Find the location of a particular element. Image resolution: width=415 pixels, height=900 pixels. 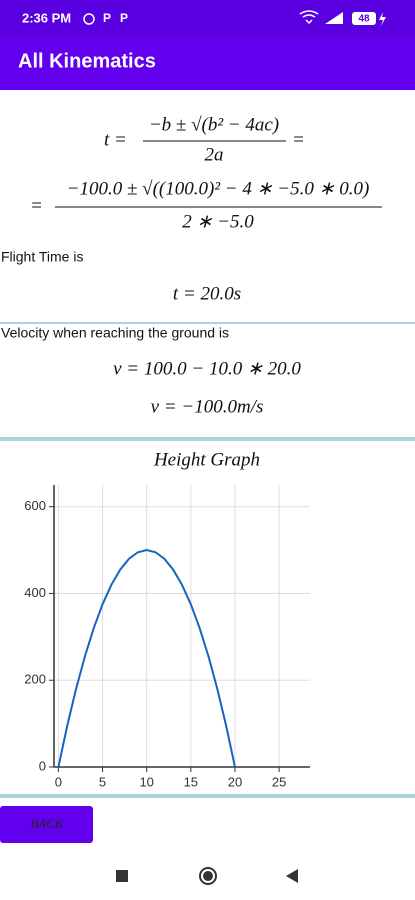

y-tick-label: 400 is located at coordinates (35, 592).